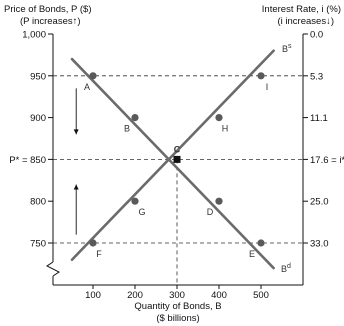 The height and width of the screenshot is (326, 344). Describe the element at coordinates (50, 21) in the screenshot. I see `left-axis-title-2: (P increases↑)` at that location.